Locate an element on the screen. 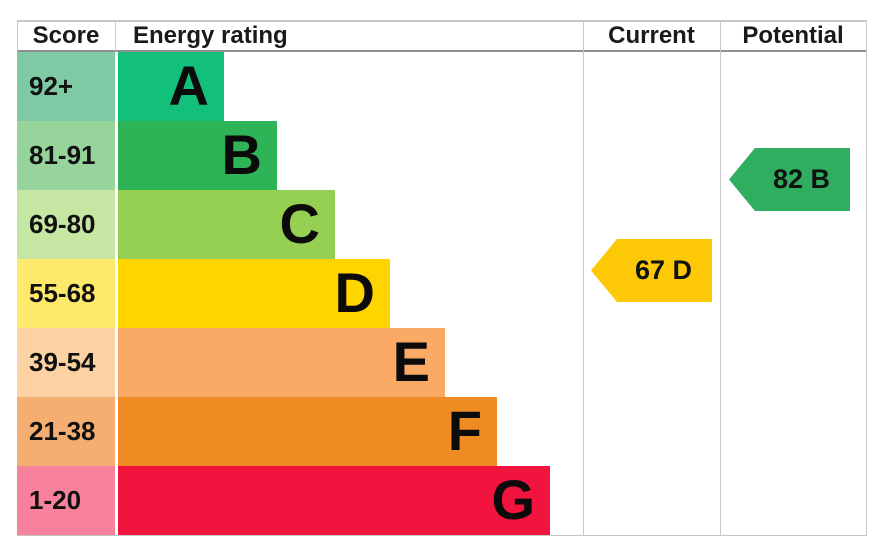 Image resolution: width=886 pixels, height=556 pixels. rating-bar-f: F is located at coordinates (307, 431).